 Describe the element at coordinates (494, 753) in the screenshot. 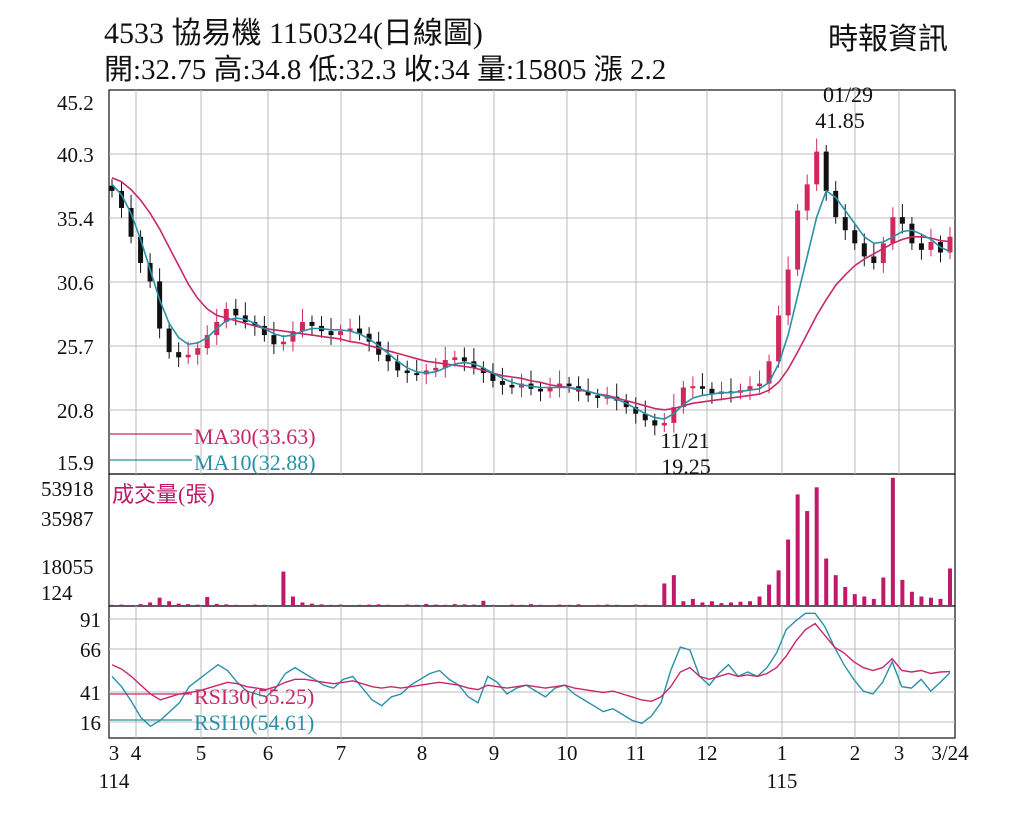

I see `x-tick-label: 9` at that location.